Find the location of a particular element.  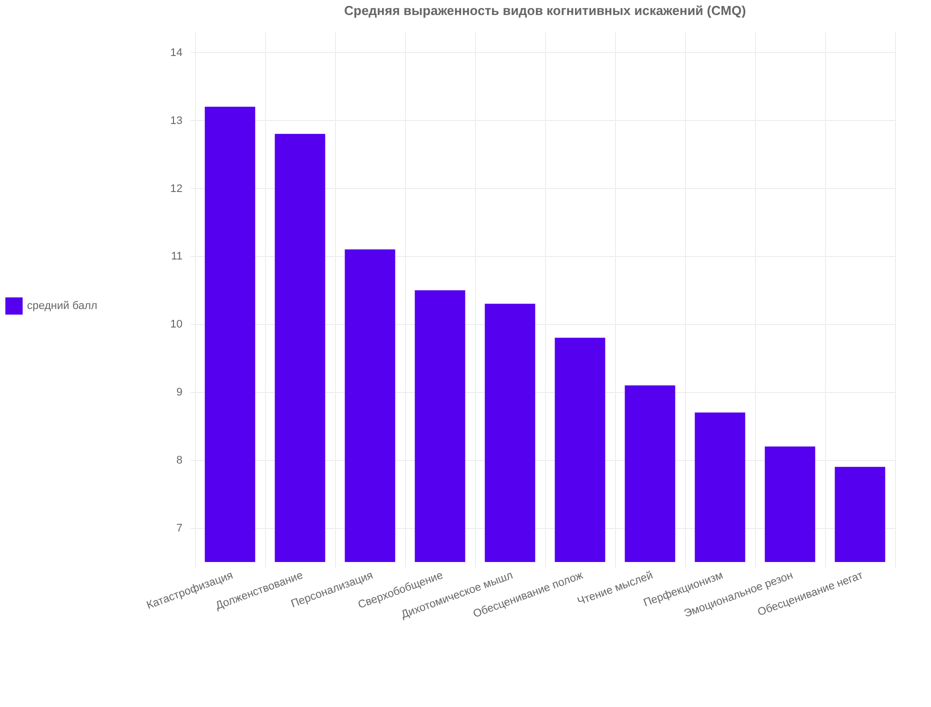

y-tick-label: 7 is located at coordinates (179, 528).